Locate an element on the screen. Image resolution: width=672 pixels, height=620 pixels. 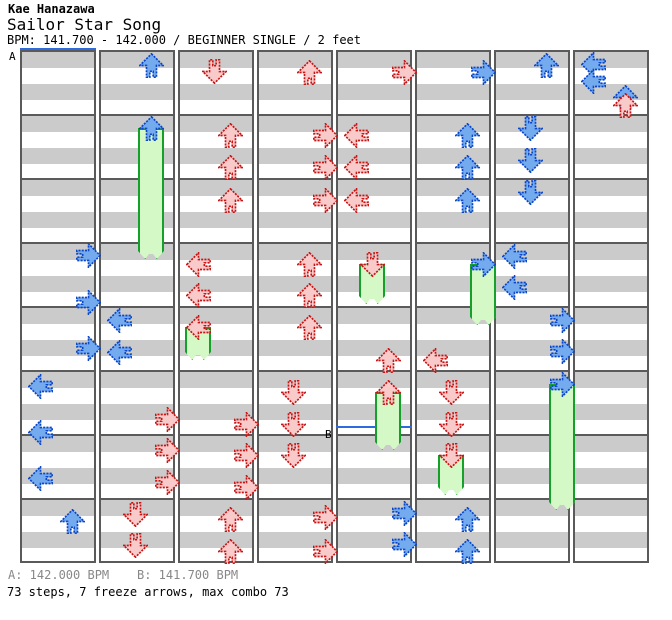
artist-name: Kae Hanazawa is located at coordinates (51, 9).